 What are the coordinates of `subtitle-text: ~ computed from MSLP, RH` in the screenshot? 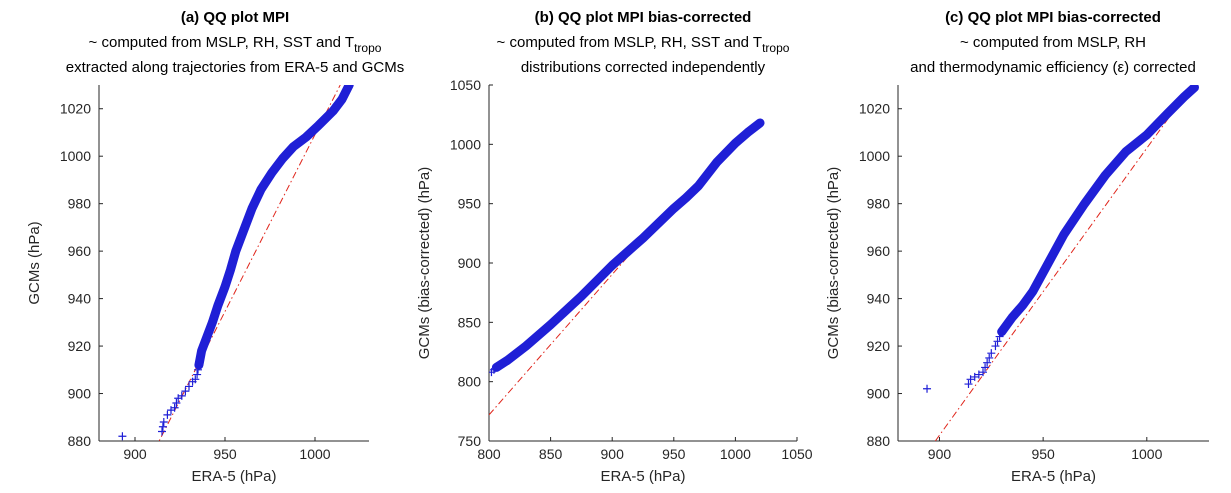 It's located at (1053, 42).